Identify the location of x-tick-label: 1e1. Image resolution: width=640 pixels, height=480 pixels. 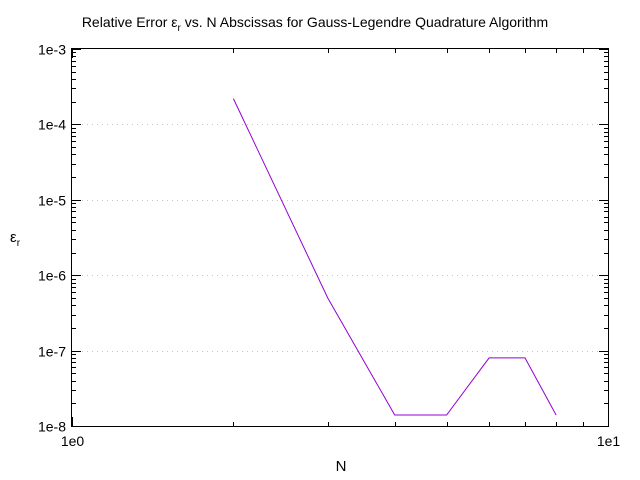
(609, 441).